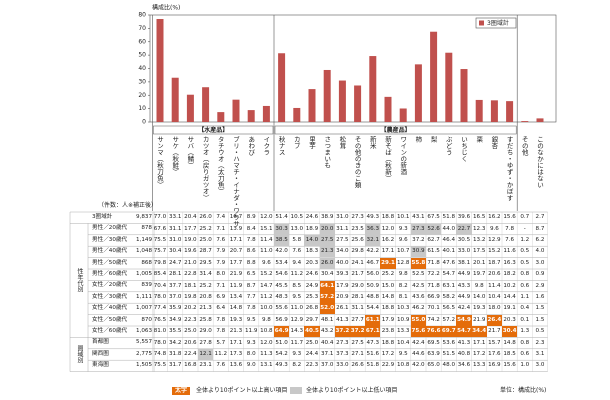 The width and height of the screenshot is (610, 400). What do you see at coordinates (357, 240) in the screenshot?
I see `table-cell: 25.6` at bounding box center [357, 240].